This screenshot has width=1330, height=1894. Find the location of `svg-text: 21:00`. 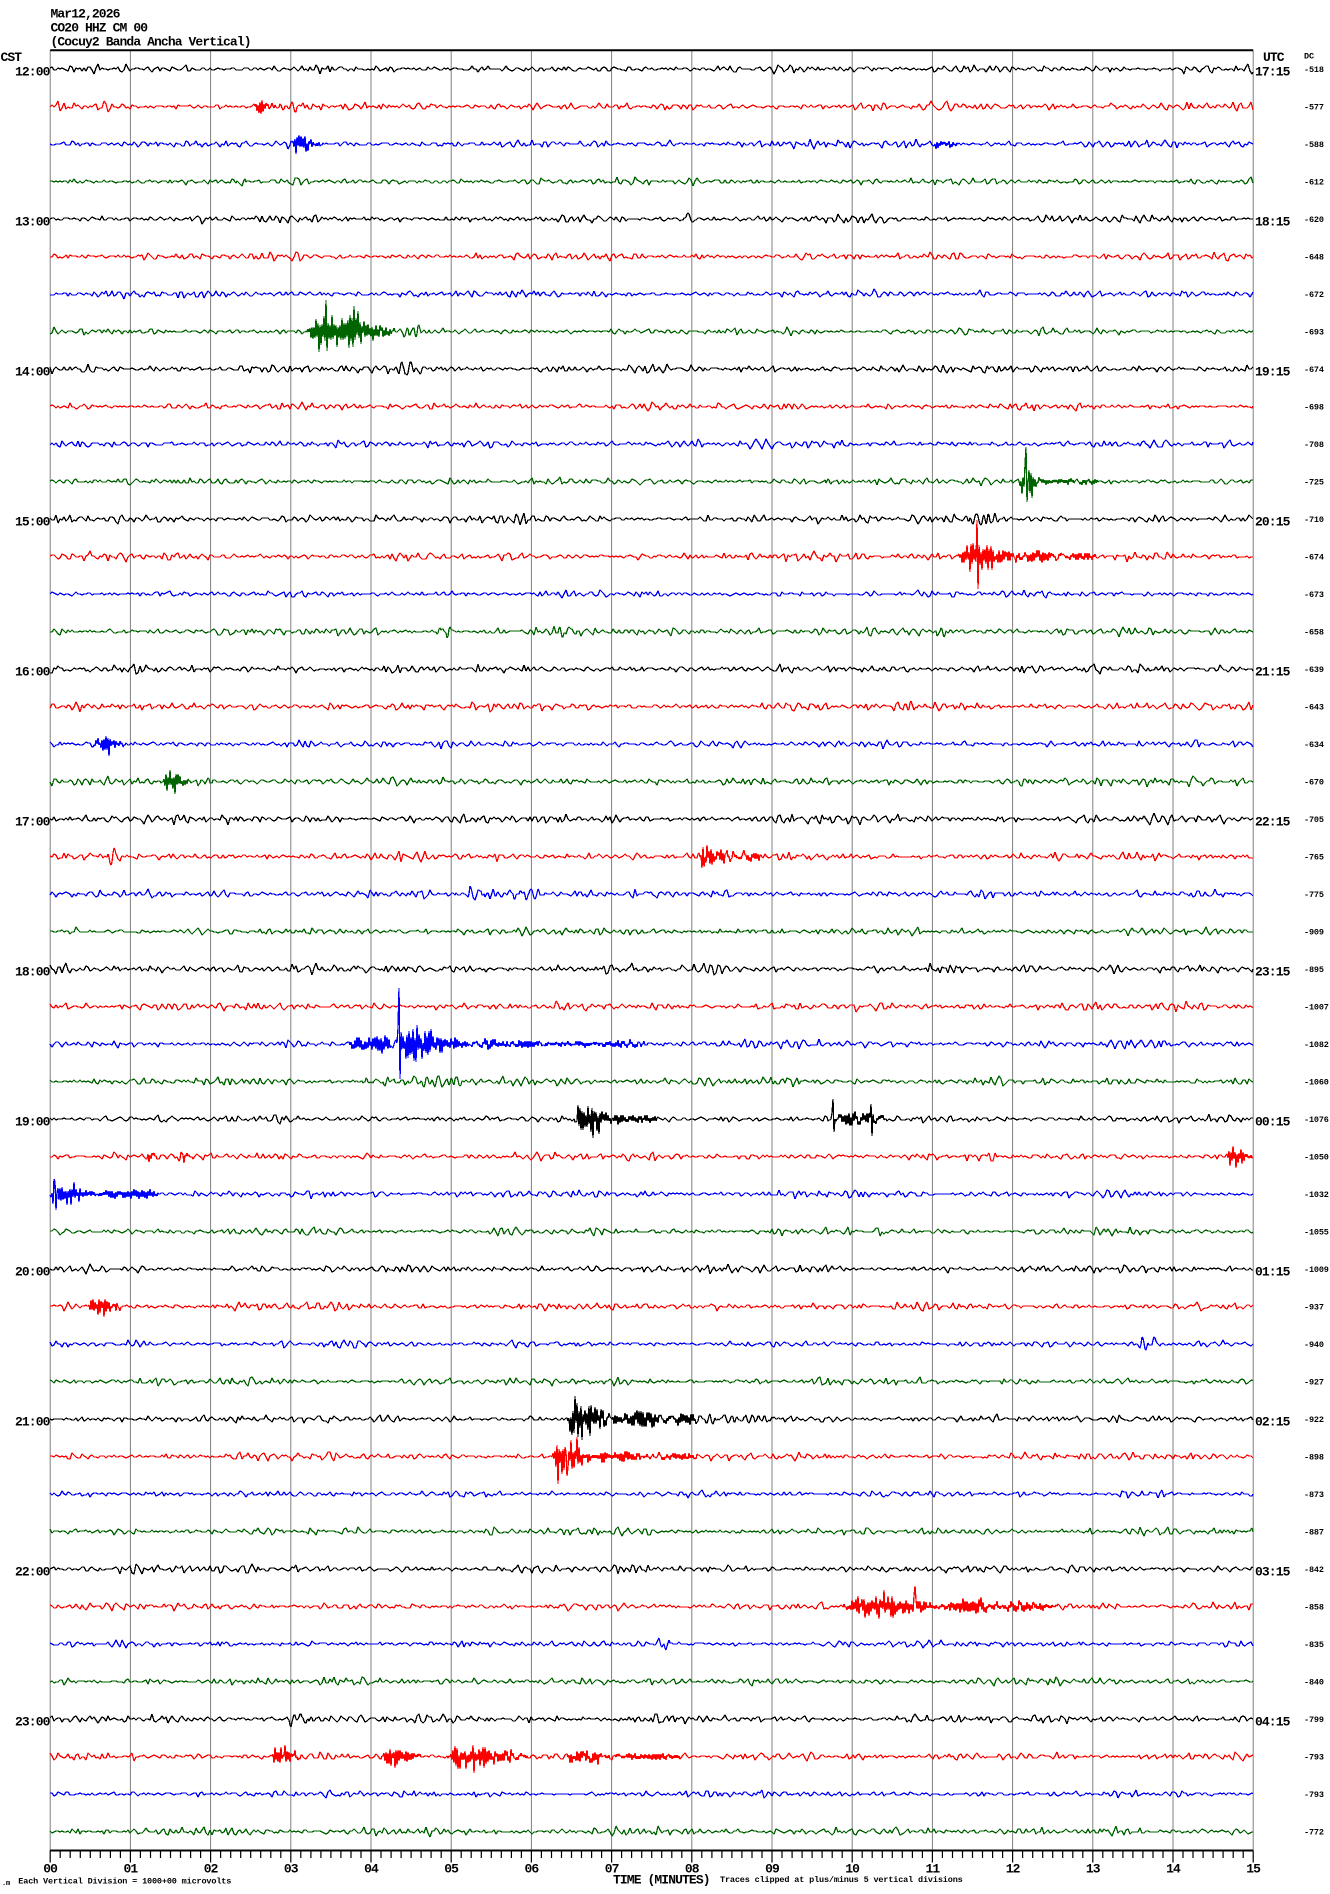

svg-text: 21:00 is located at coordinates (33, 1421).